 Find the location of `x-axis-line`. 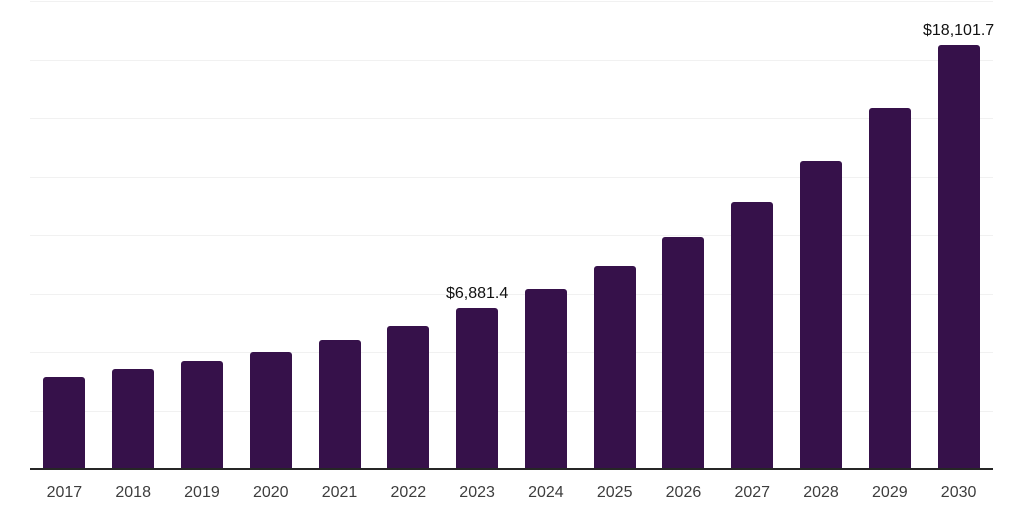

x-axis-line is located at coordinates (511, 469).